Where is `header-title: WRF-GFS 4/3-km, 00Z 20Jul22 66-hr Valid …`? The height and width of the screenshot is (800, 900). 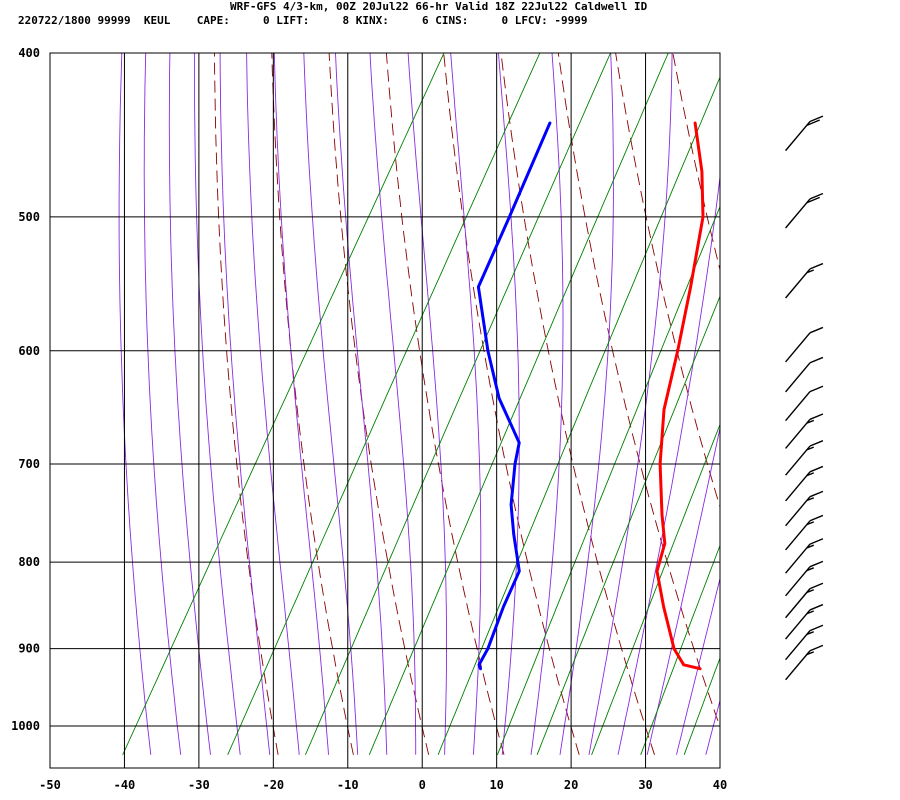
header-title: WRF-GFS 4/3-km, 00Z 20Jul22 66-hr Valid … is located at coordinates (439, 6).